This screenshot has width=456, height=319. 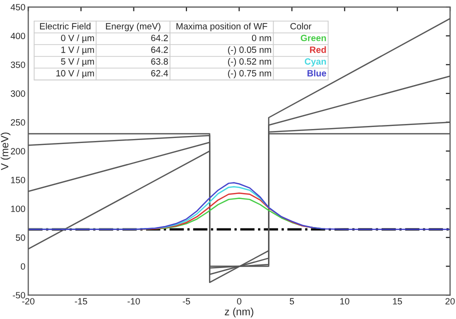 What do you see at coordinates (301, 26) in the screenshot?
I see `annotation: Color` at bounding box center [301, 26].